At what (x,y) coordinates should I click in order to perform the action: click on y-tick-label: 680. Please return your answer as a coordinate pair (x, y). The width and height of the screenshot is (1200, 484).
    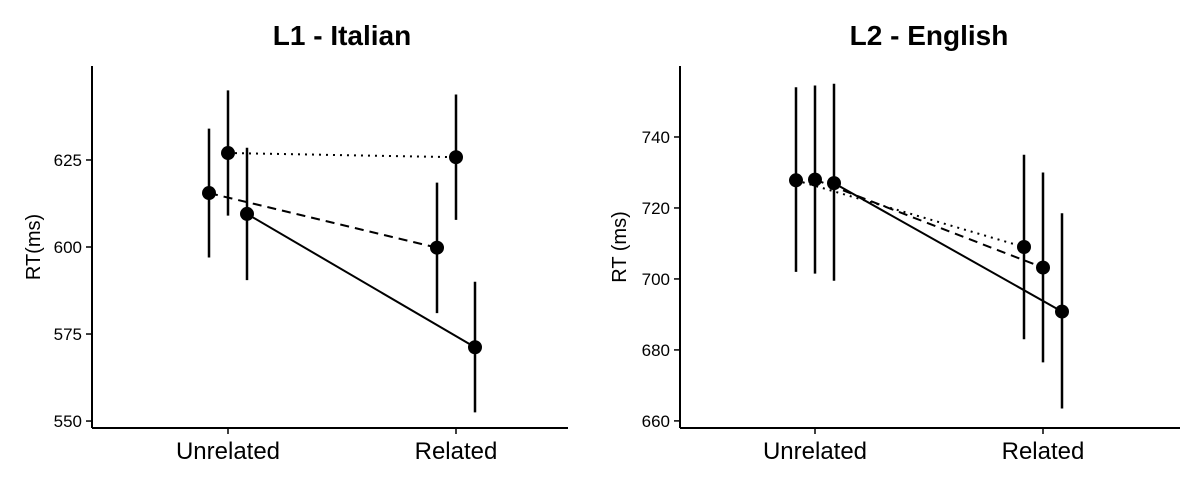
    Looking at the image, I should click on (656, 350).